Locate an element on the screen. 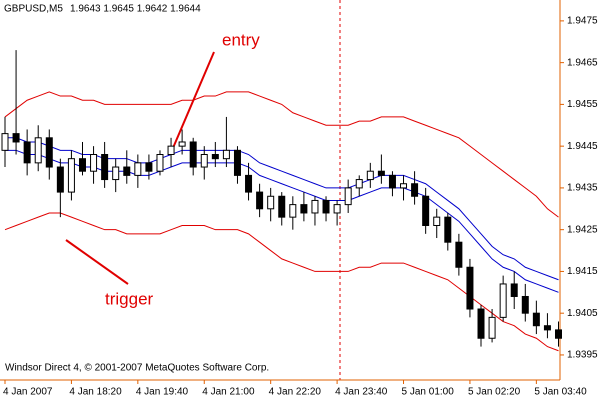  x-tick-label: 5 Jan 01:00 is located at coordinates (428, 392).